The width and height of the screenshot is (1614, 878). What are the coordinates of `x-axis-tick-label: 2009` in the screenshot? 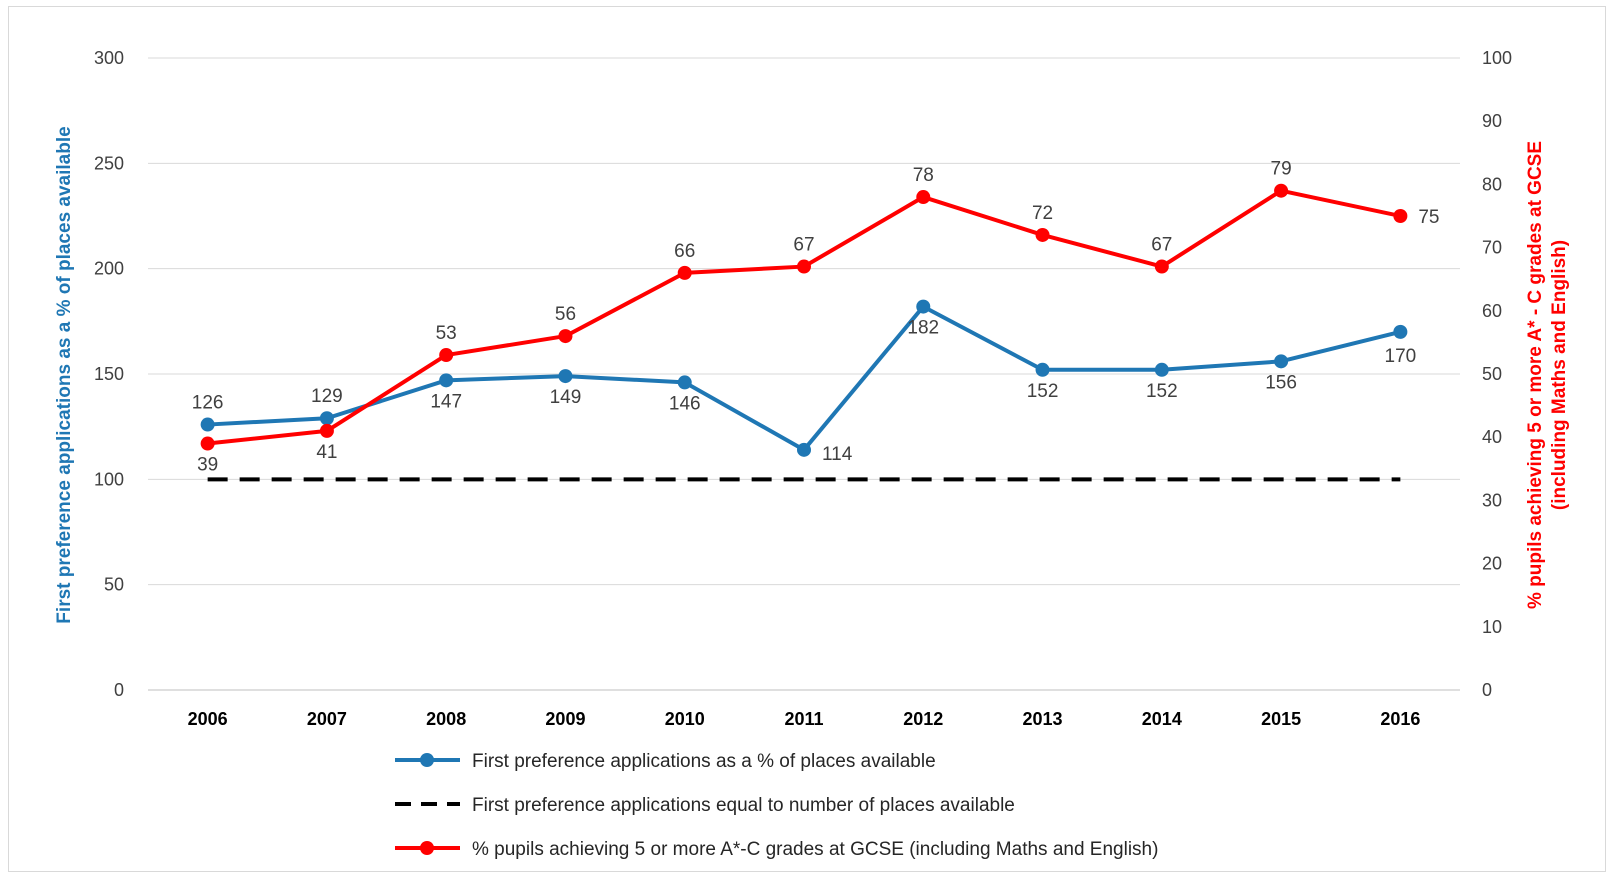 It's located at (565, 719).